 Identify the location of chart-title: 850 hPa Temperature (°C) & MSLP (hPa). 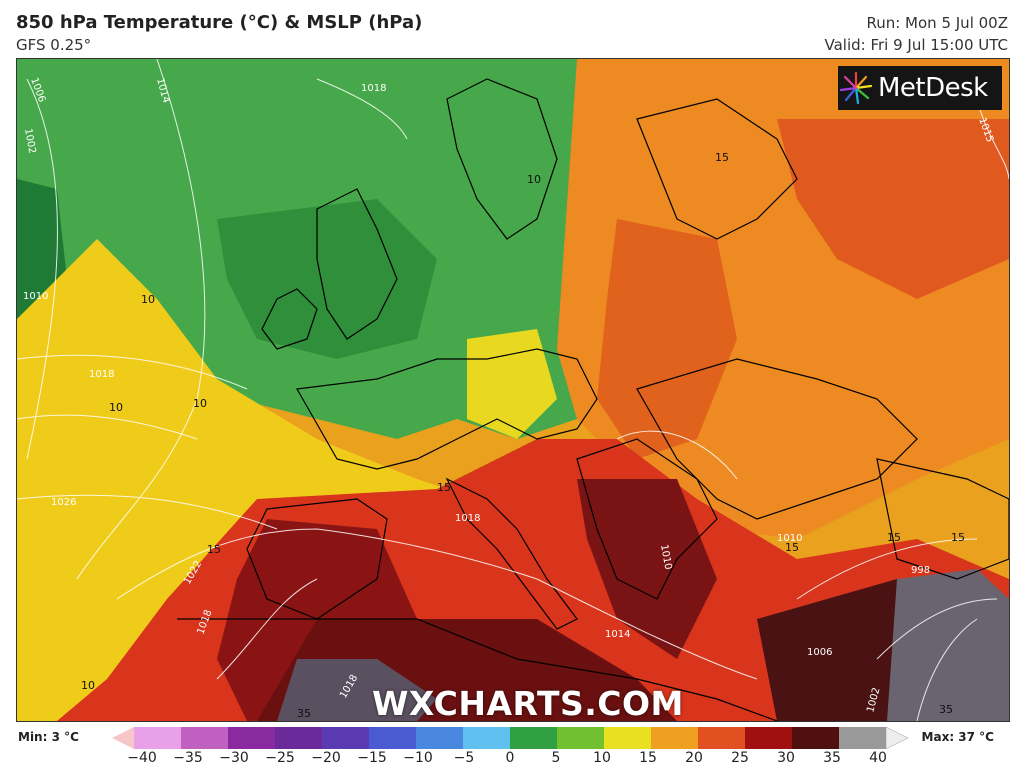
(219, 22).